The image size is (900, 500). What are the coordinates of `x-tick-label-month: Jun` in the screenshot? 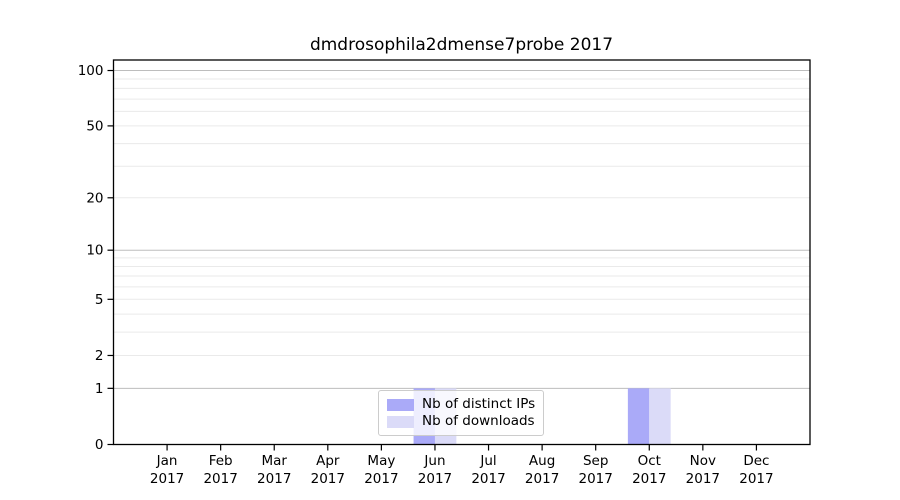 It's located at (434, 461).